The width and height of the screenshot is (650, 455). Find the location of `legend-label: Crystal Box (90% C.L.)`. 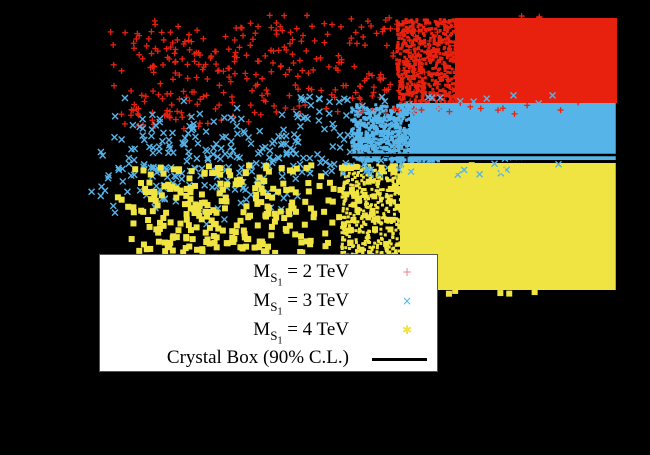

legend-label: Crystal Box (90% C.L.) is located at coordinates (257, 357).